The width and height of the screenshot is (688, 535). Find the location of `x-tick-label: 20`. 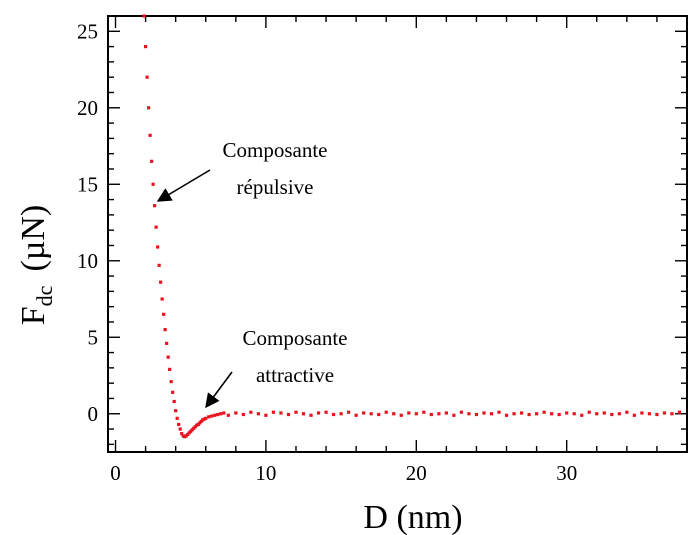

x-tick-label: 20 is located at coordinates (416, 473).